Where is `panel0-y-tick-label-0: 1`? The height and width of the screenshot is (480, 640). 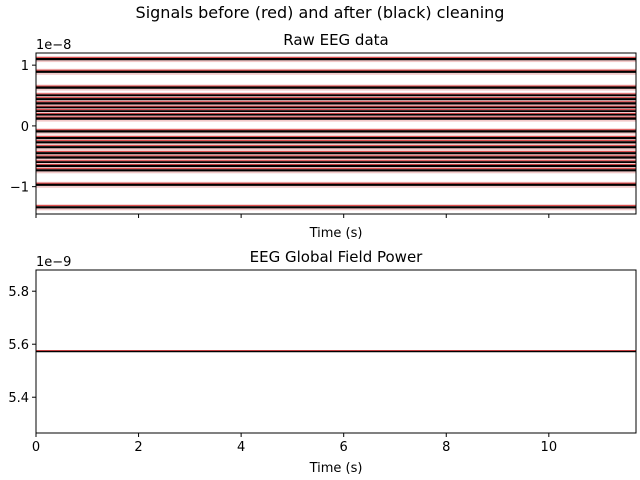
panel0-y-tick-label-0: 1 is located at coordinates (25, 66).